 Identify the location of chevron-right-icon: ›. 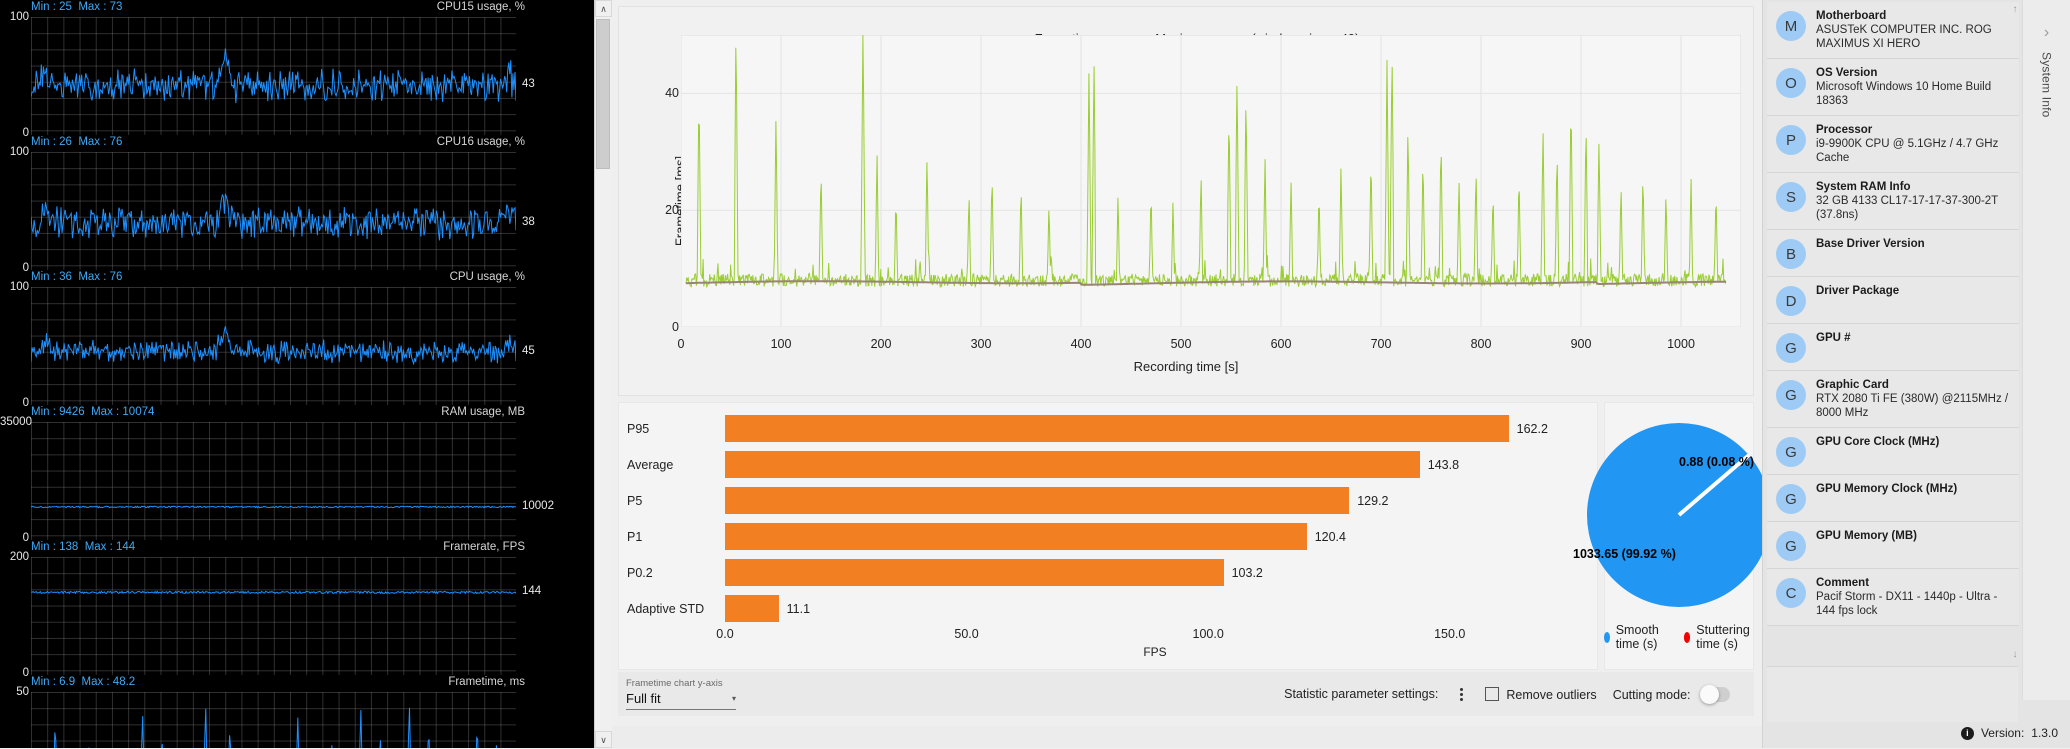
(2046, 32).